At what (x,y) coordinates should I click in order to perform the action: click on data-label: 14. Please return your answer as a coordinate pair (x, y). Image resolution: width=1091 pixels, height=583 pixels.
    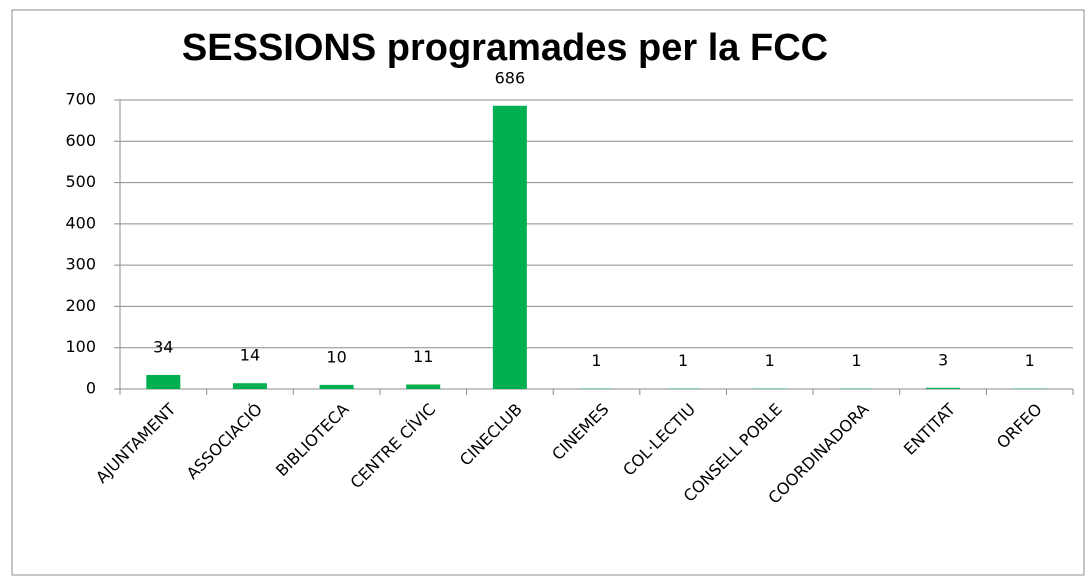
    Looking at the image, I should click on (250, 355).